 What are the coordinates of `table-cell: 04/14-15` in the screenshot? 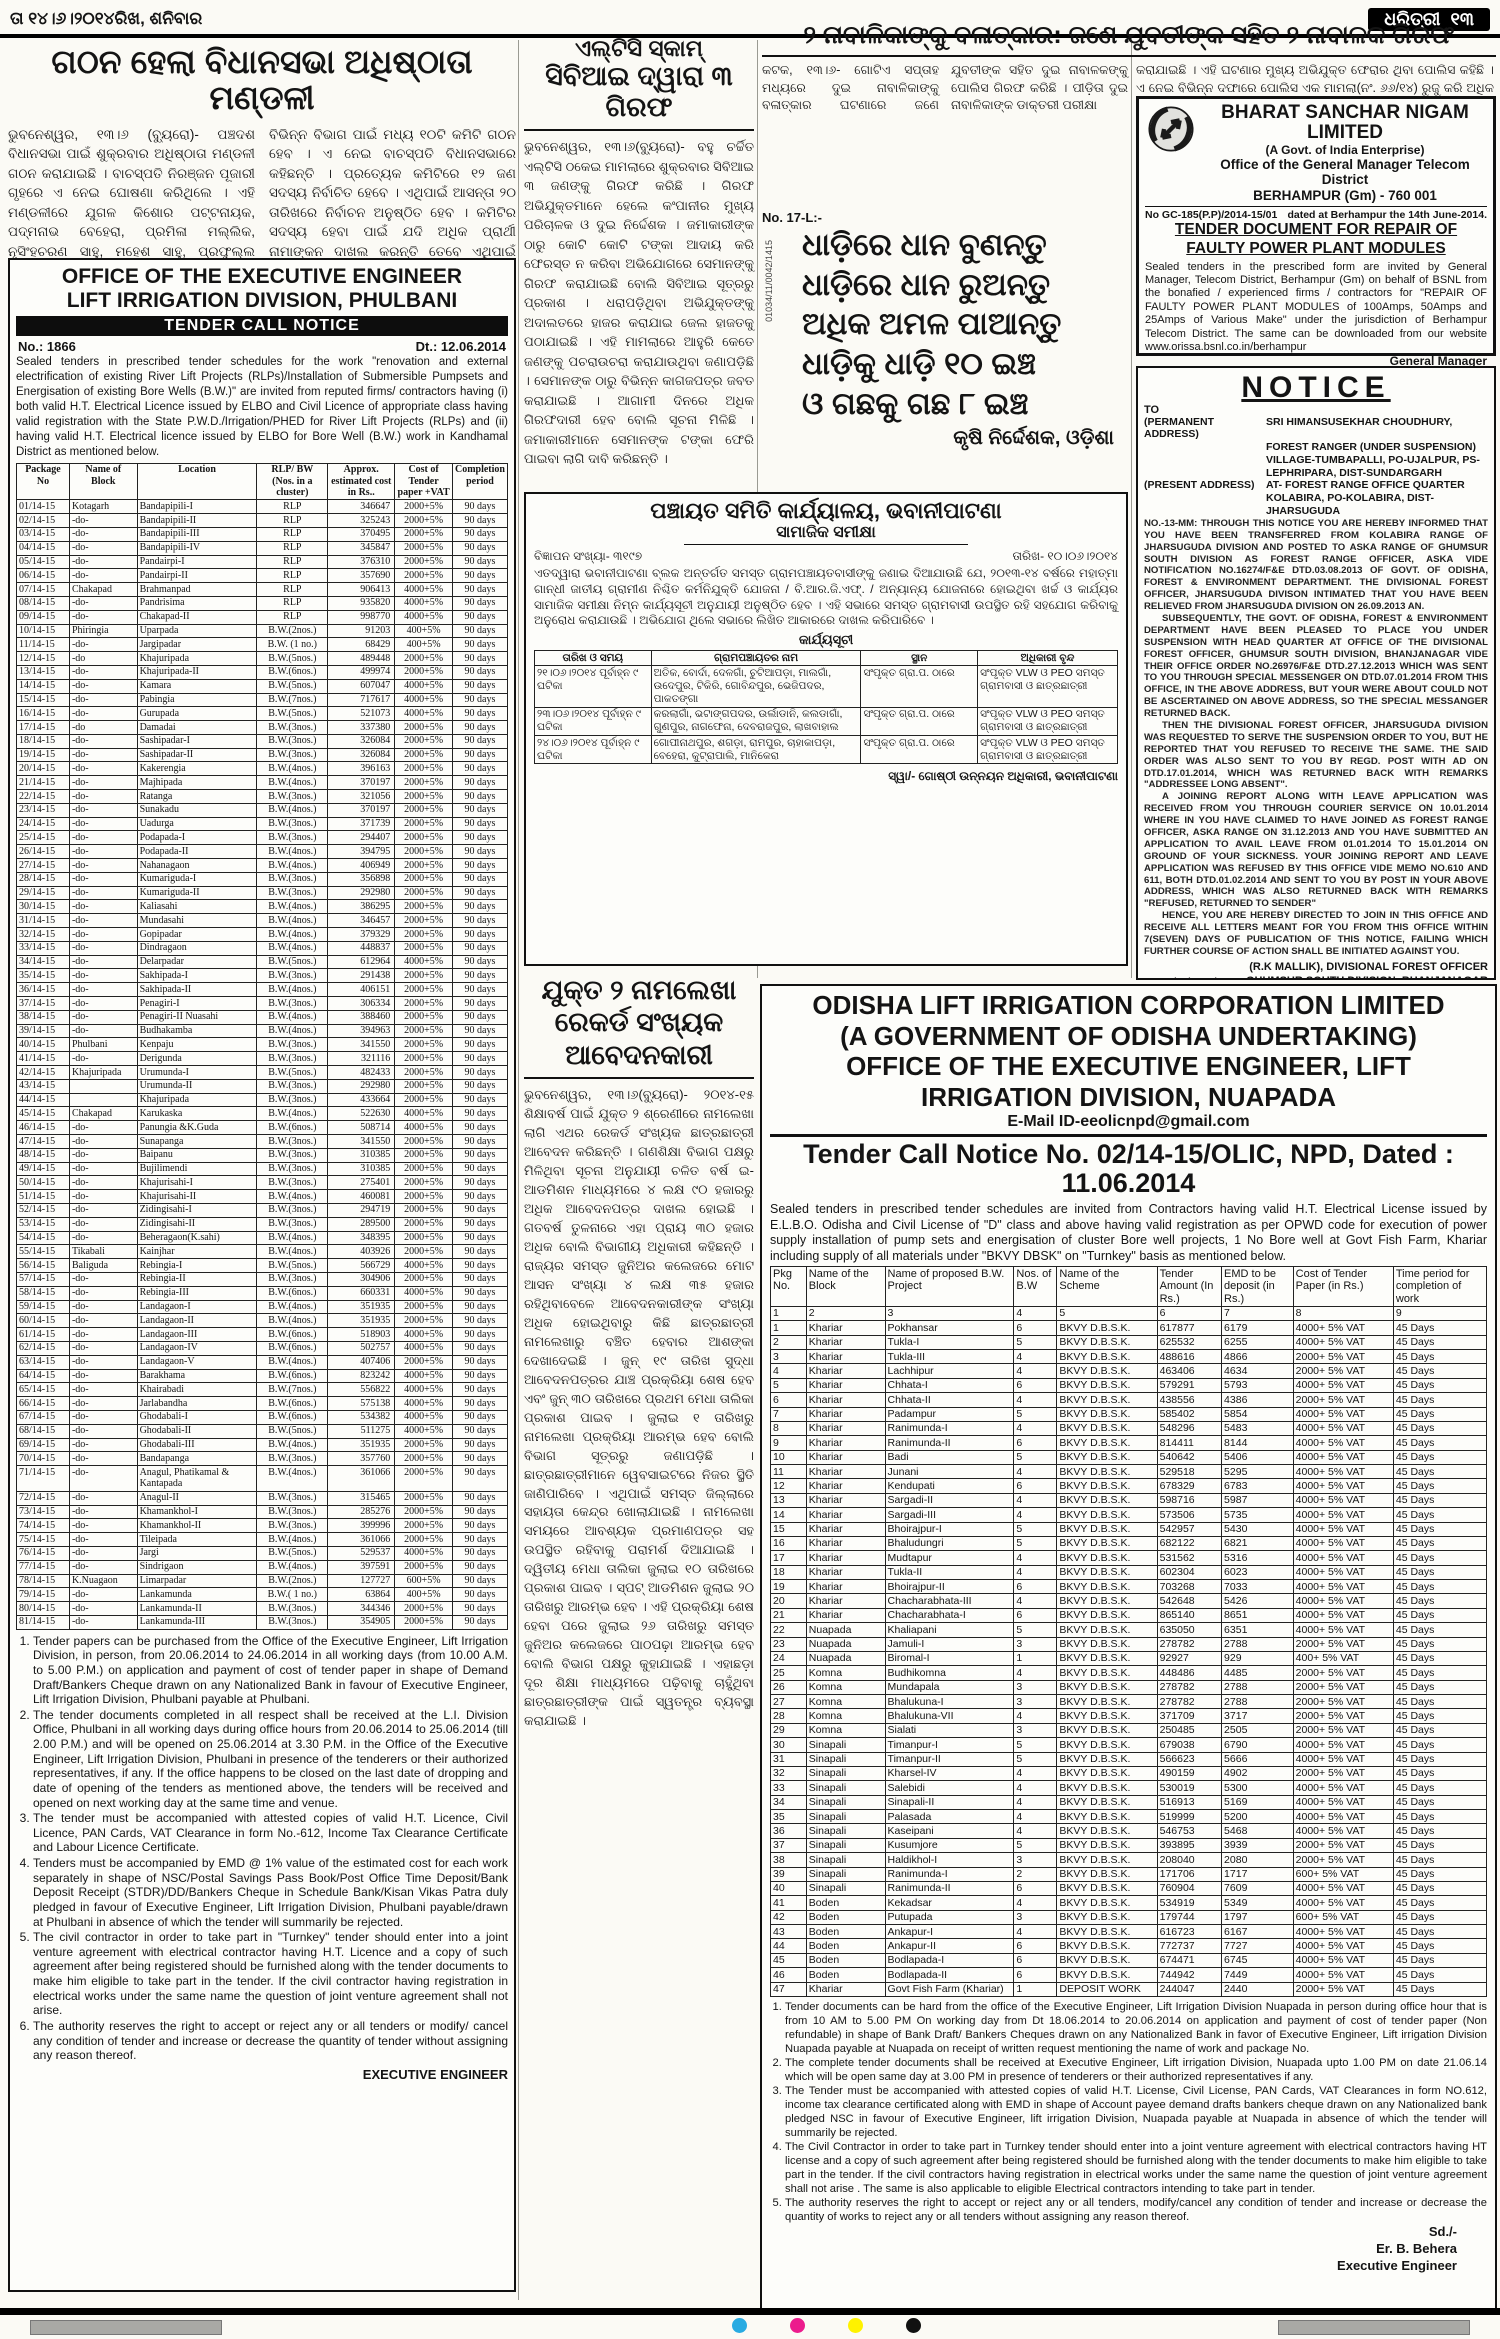 It's located at (43, 548).